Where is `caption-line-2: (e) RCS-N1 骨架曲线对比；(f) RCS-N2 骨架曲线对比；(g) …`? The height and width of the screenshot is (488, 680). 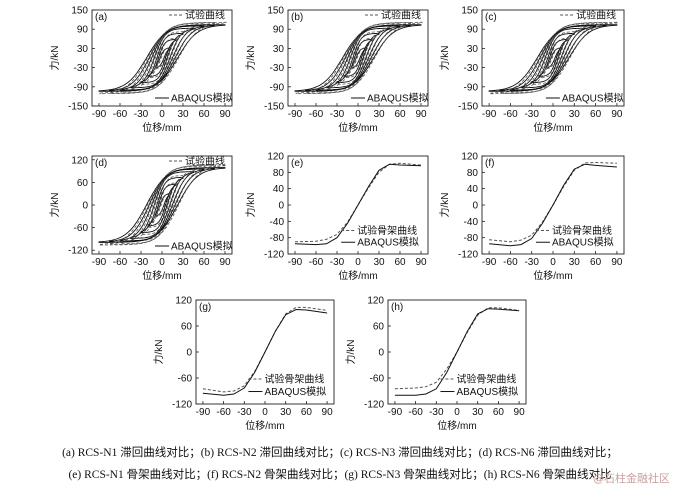
caption-line-2: (e) RCS-N1 骨架曲线对比；(f) RCS-N2 骨架曲线对比；(g) … is located at coordinates (340, 475).